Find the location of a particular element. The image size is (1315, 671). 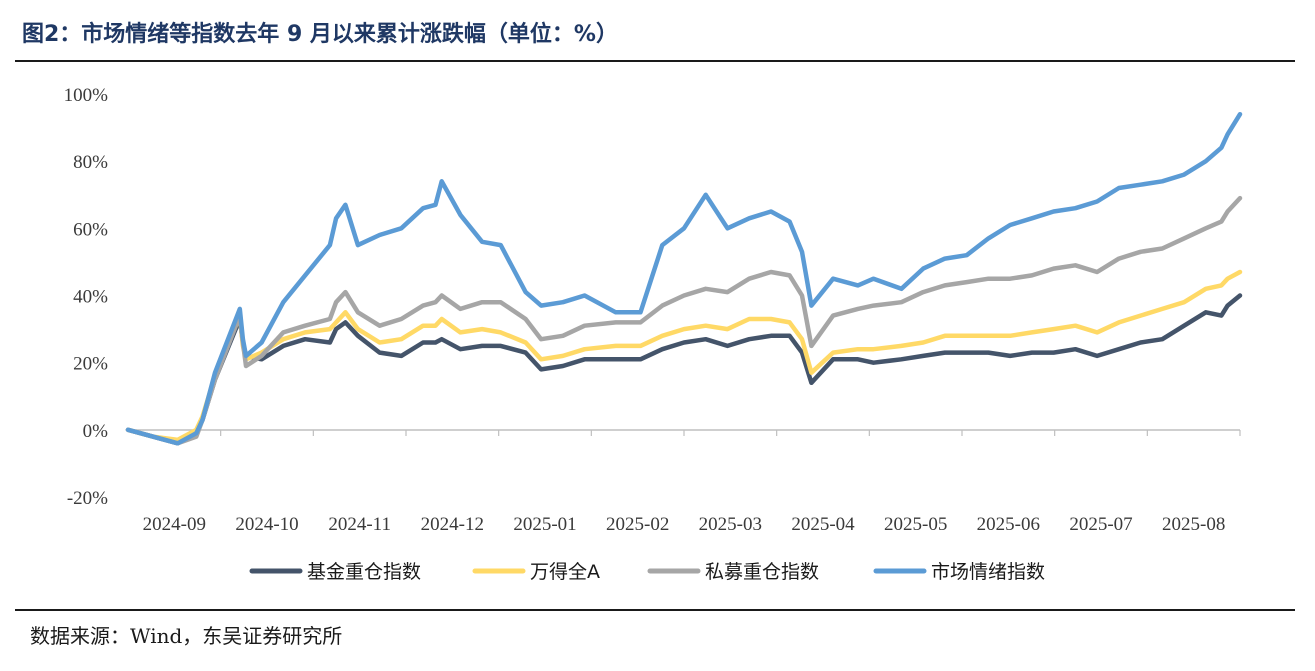

legend-label: 私募重仓指数 is located at coordinates (762, 572).